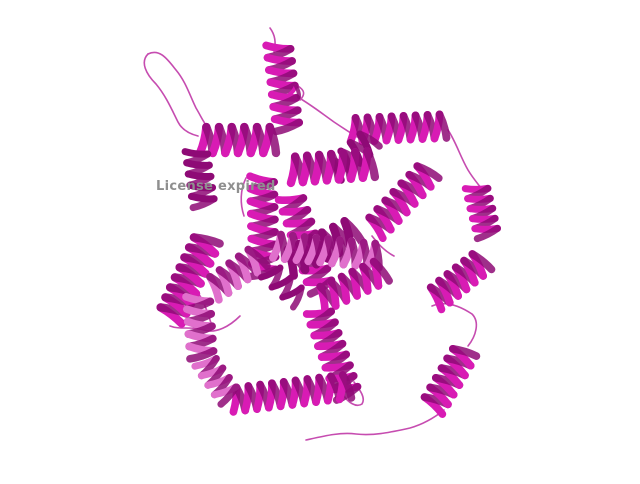 The image size is (640, 484). Describe the element at coordinates (216, 186) in the screenshot. I see `license-expired-watermark: License expired` at that location.